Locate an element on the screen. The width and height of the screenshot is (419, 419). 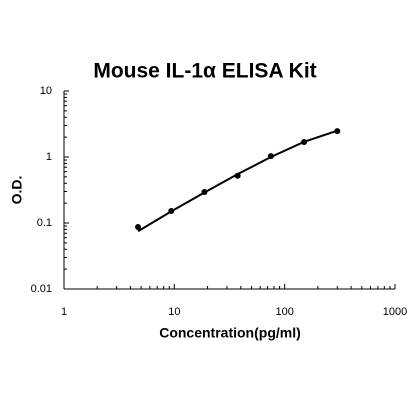
y-tick-label: 10 is located at coordinates (46, 91).